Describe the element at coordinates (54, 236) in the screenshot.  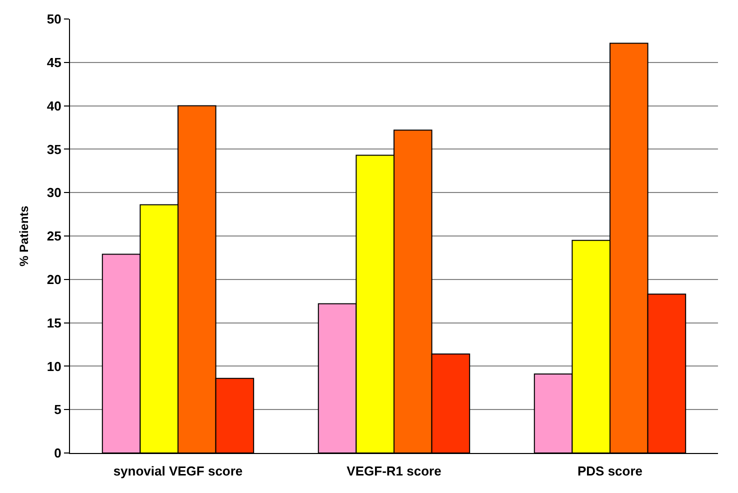
I see `y-tick-label: 25` at that location.